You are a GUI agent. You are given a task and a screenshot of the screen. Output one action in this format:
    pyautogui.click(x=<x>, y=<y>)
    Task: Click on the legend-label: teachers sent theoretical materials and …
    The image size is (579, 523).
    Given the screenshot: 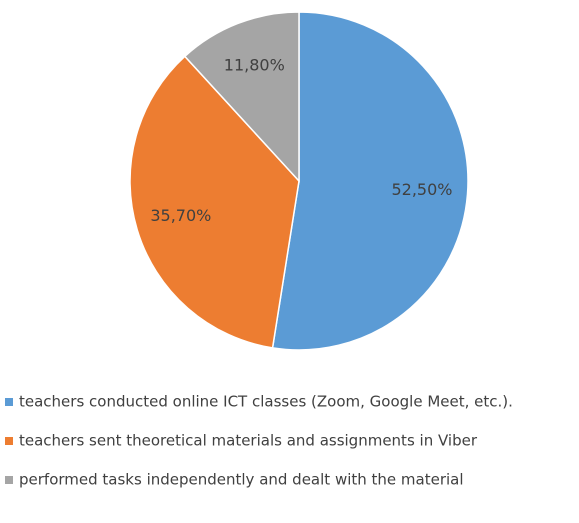 What is the action you would take?
    pyautogui.click(x=248, y=441)
    